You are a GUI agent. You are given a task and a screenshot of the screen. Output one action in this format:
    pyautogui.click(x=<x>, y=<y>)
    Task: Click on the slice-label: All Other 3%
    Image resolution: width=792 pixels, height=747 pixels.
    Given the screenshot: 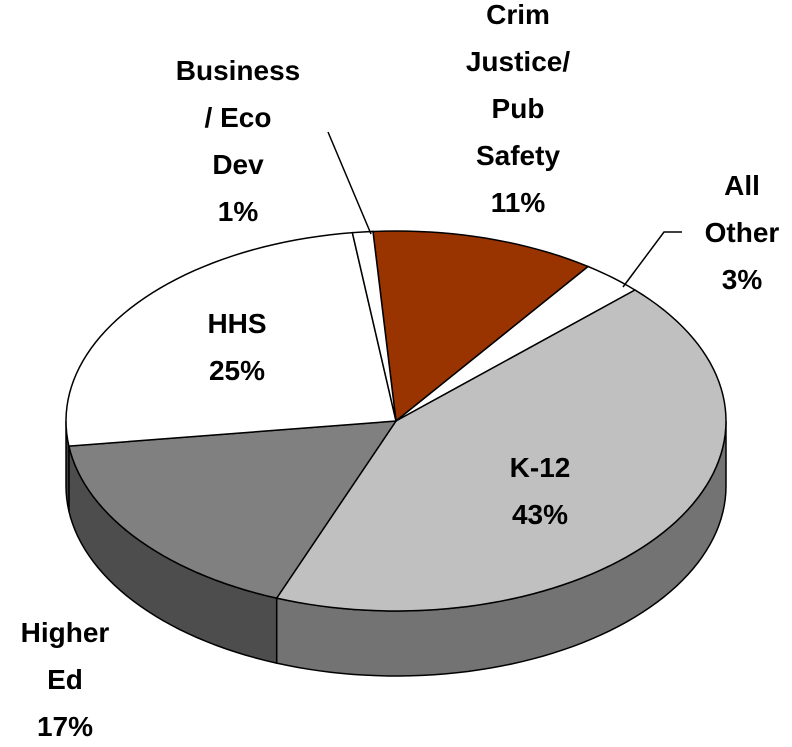 What is the action you would take?
    pyautogui.click(x=742, y=232)
    